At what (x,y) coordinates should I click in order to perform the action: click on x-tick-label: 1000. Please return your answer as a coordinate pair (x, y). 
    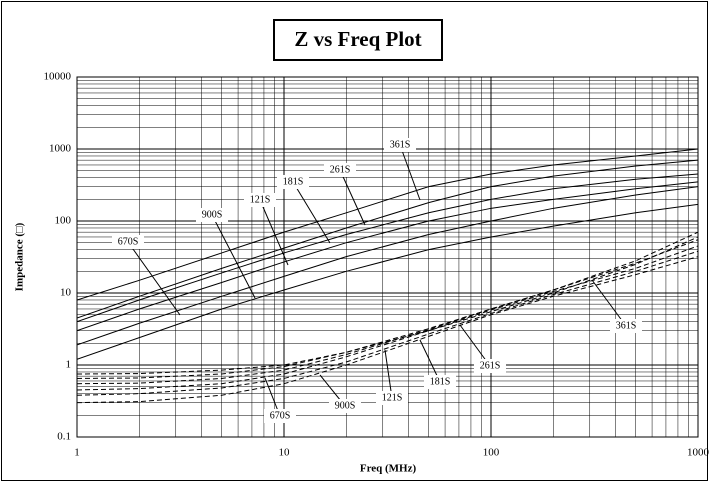
    Looking at the image, I should click on (698, 453).